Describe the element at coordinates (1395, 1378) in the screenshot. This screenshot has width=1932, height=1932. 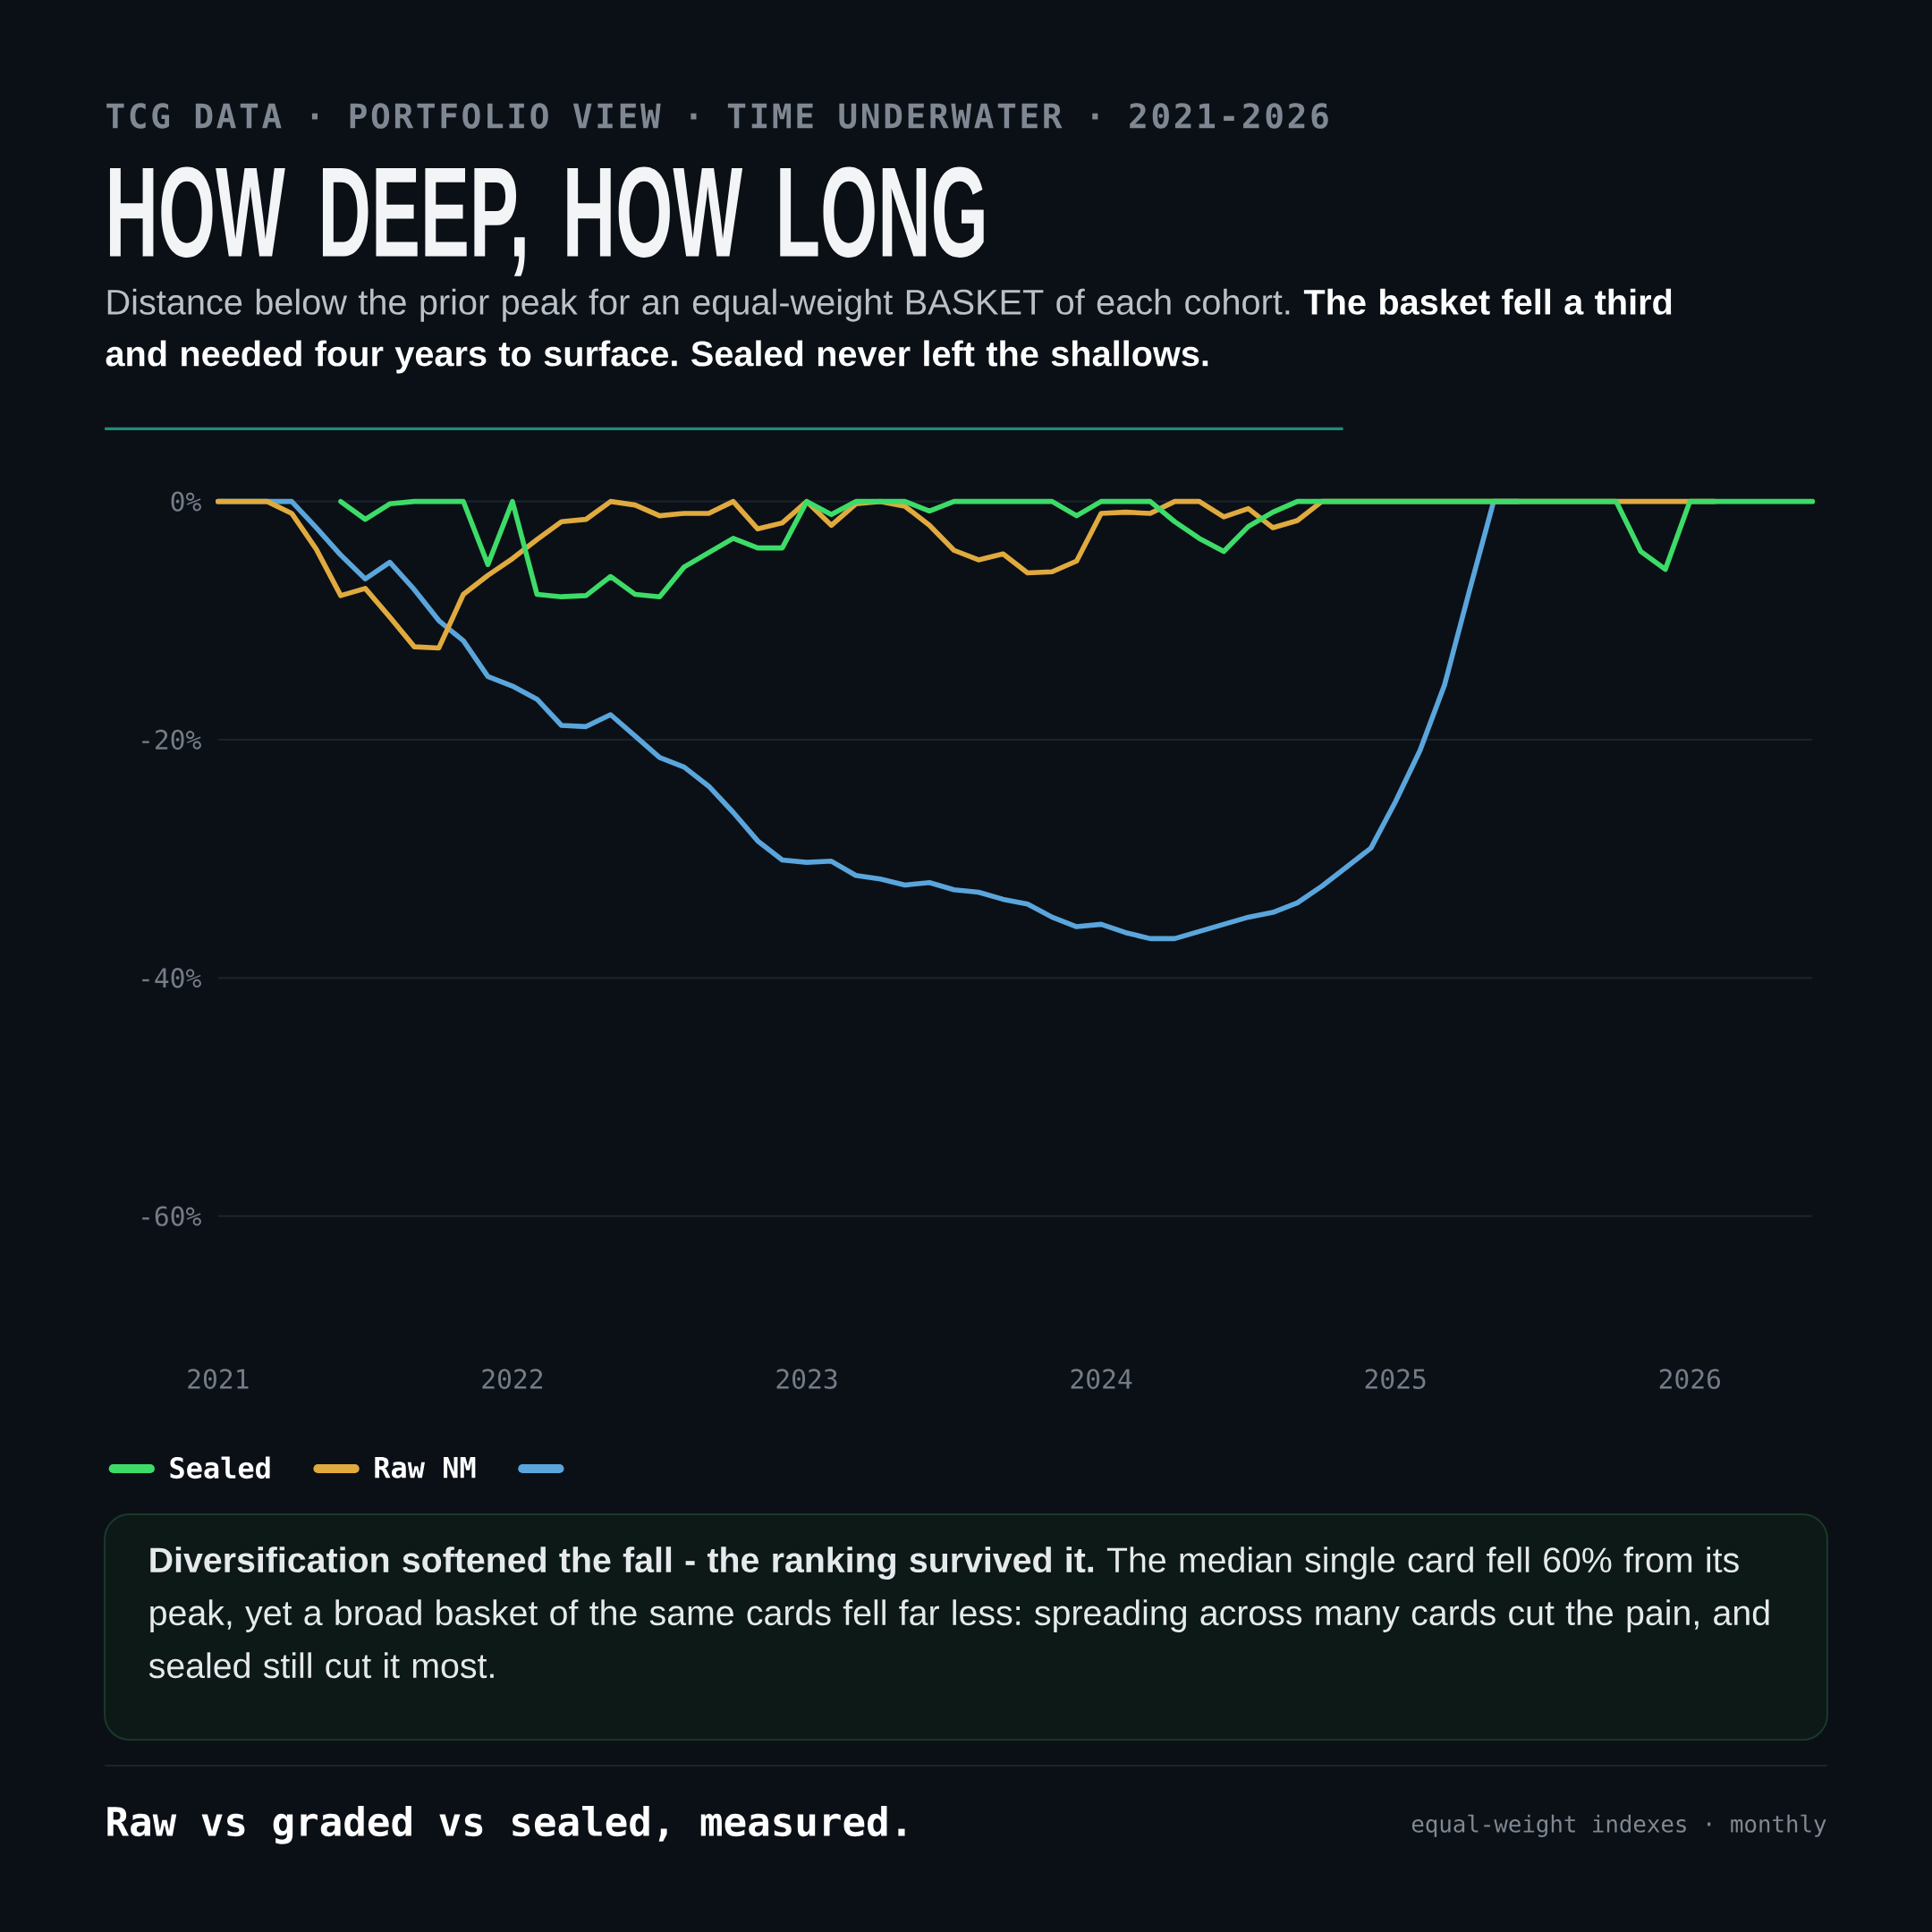
I see `x-tick-label: 2025` at that location.